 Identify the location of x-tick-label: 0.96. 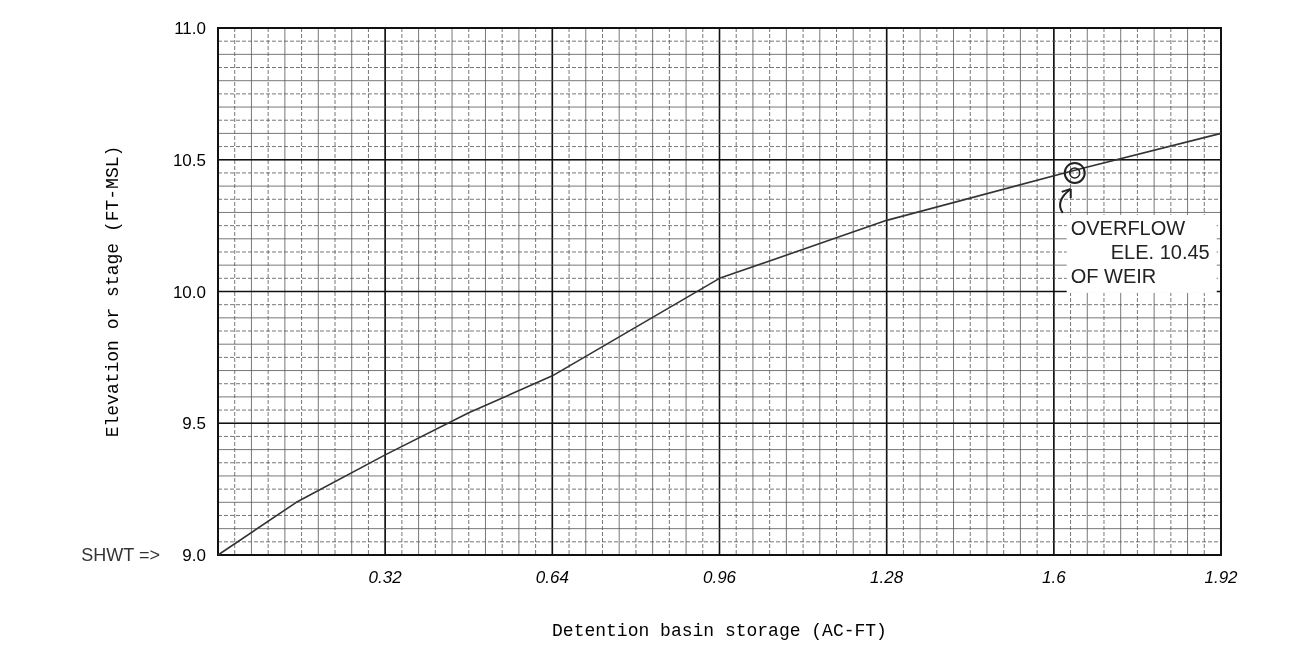
(719, 577).